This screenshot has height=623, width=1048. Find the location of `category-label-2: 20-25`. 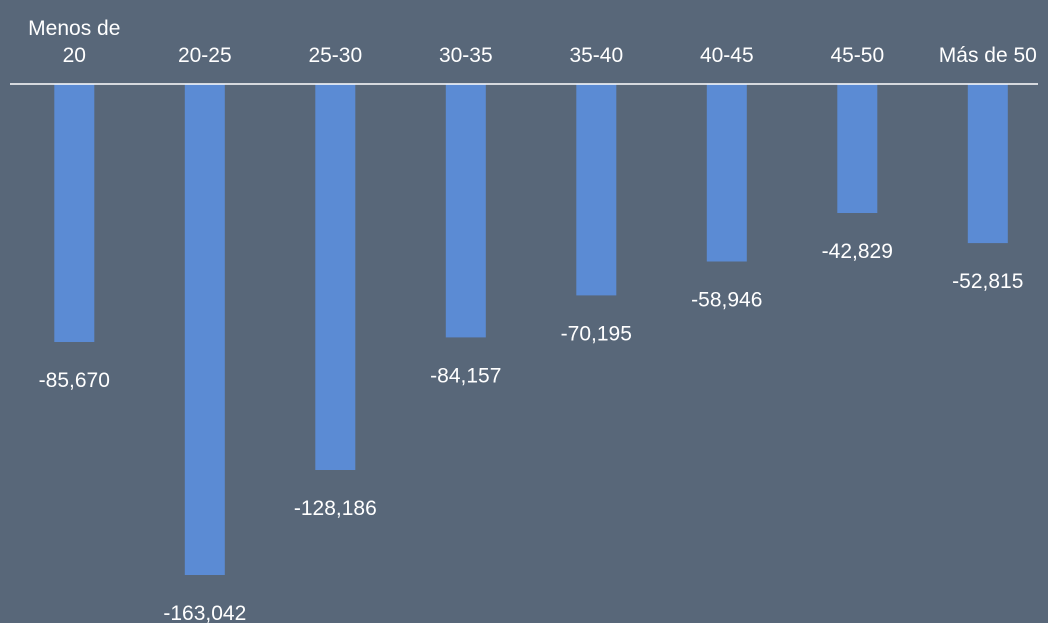

category-label-2: 20-25 is located at coordinates (205, 55).